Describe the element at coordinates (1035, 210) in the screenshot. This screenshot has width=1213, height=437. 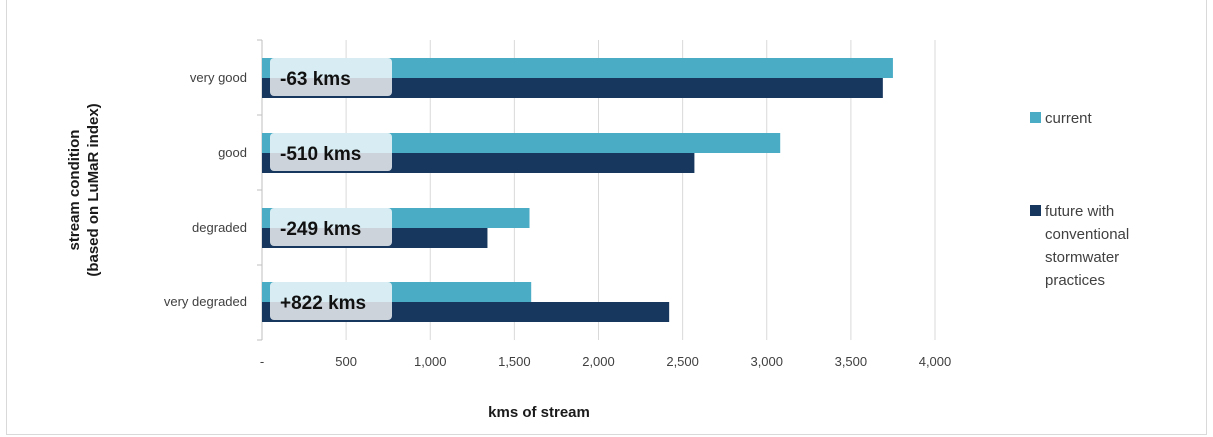
I see `legend-swatch-future` at that location.